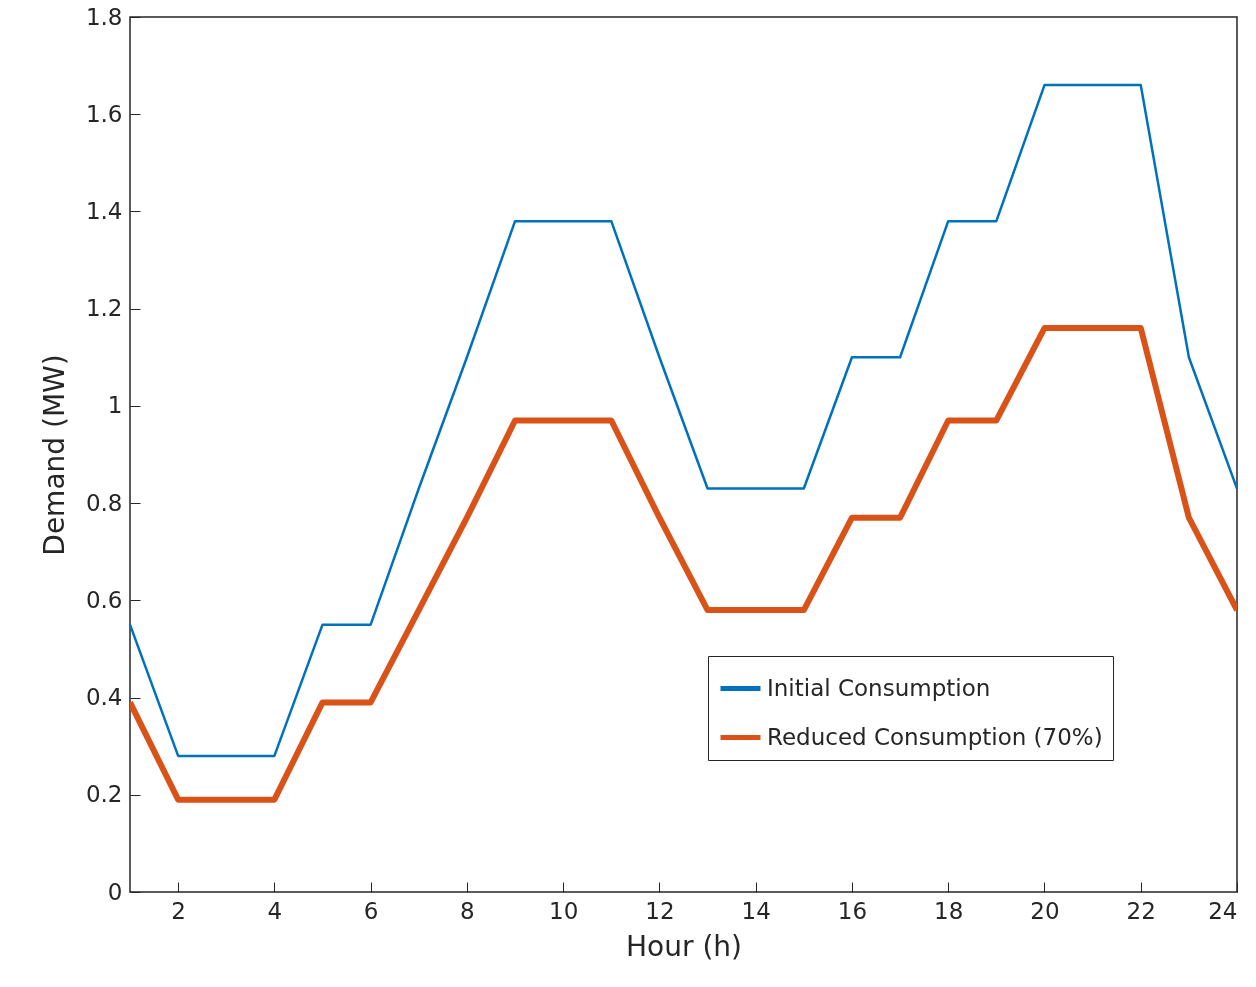  I want to click on x-tick-label: 18, so click(949, 910).